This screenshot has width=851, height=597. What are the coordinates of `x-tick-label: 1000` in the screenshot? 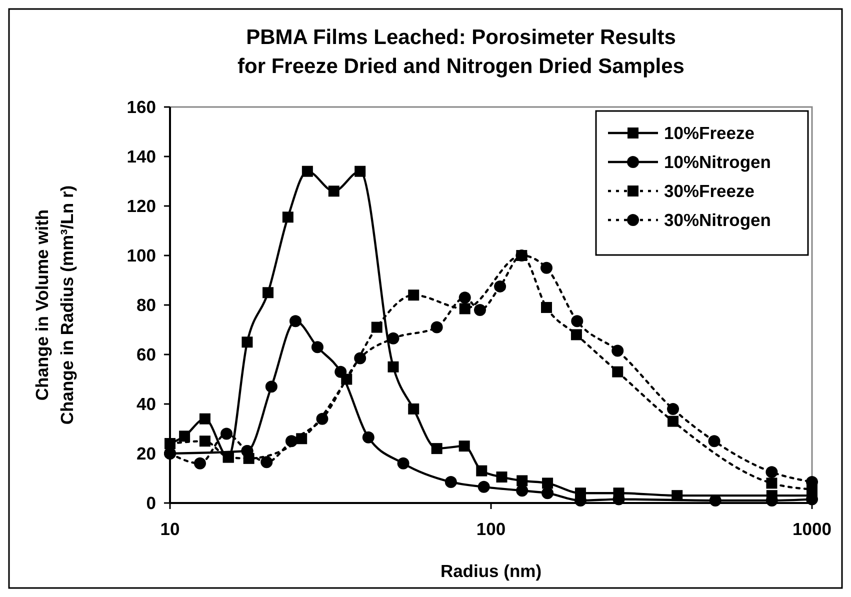 It's located at (812, 529).